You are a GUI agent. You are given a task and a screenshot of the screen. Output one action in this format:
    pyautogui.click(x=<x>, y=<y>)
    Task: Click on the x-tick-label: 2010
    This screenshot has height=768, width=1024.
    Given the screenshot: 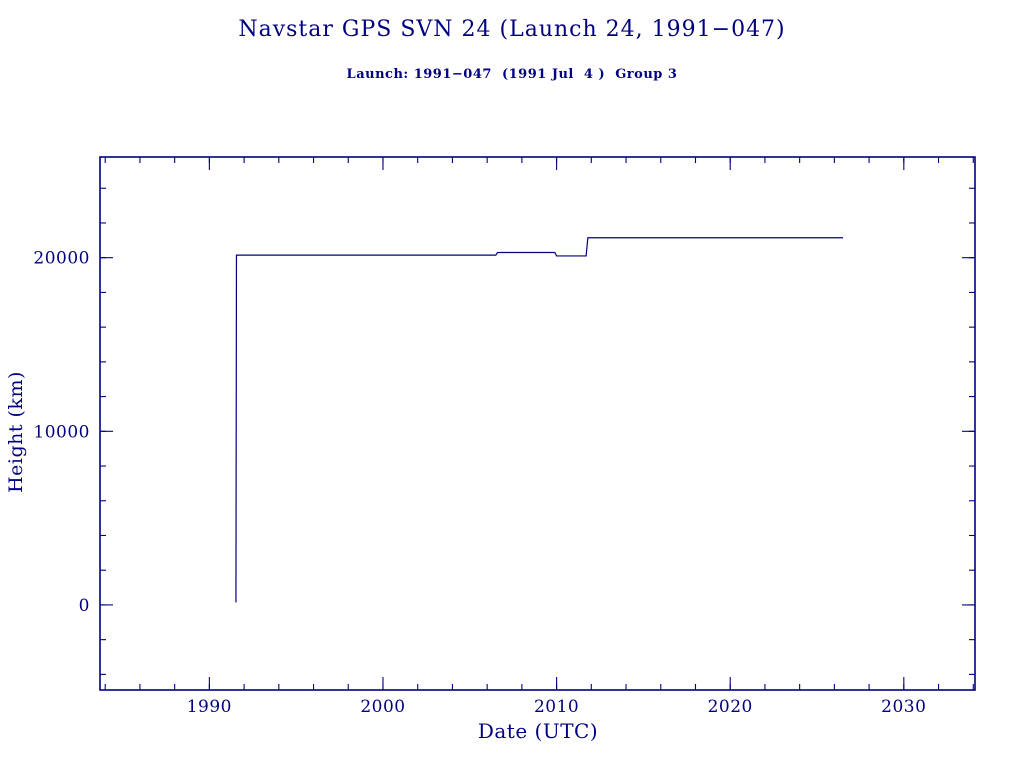 What is the action you would take?
    pyautogui.click(x=556, y=707)
    